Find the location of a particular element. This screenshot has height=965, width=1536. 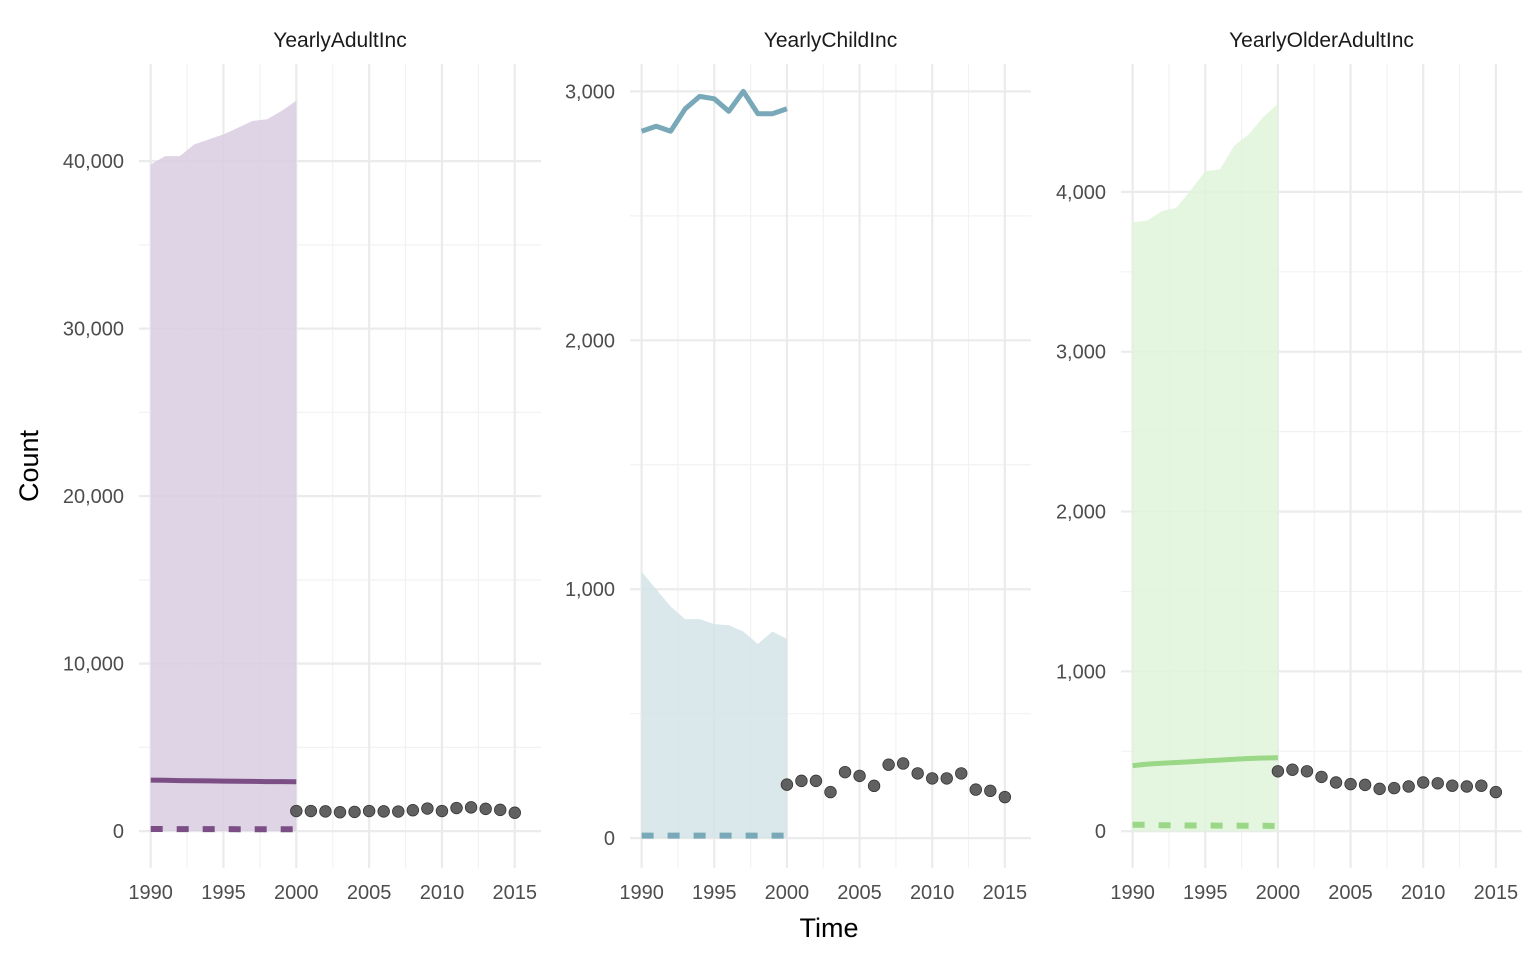

facet-title: YearlyChildInc is located at coordinates (830, 40).